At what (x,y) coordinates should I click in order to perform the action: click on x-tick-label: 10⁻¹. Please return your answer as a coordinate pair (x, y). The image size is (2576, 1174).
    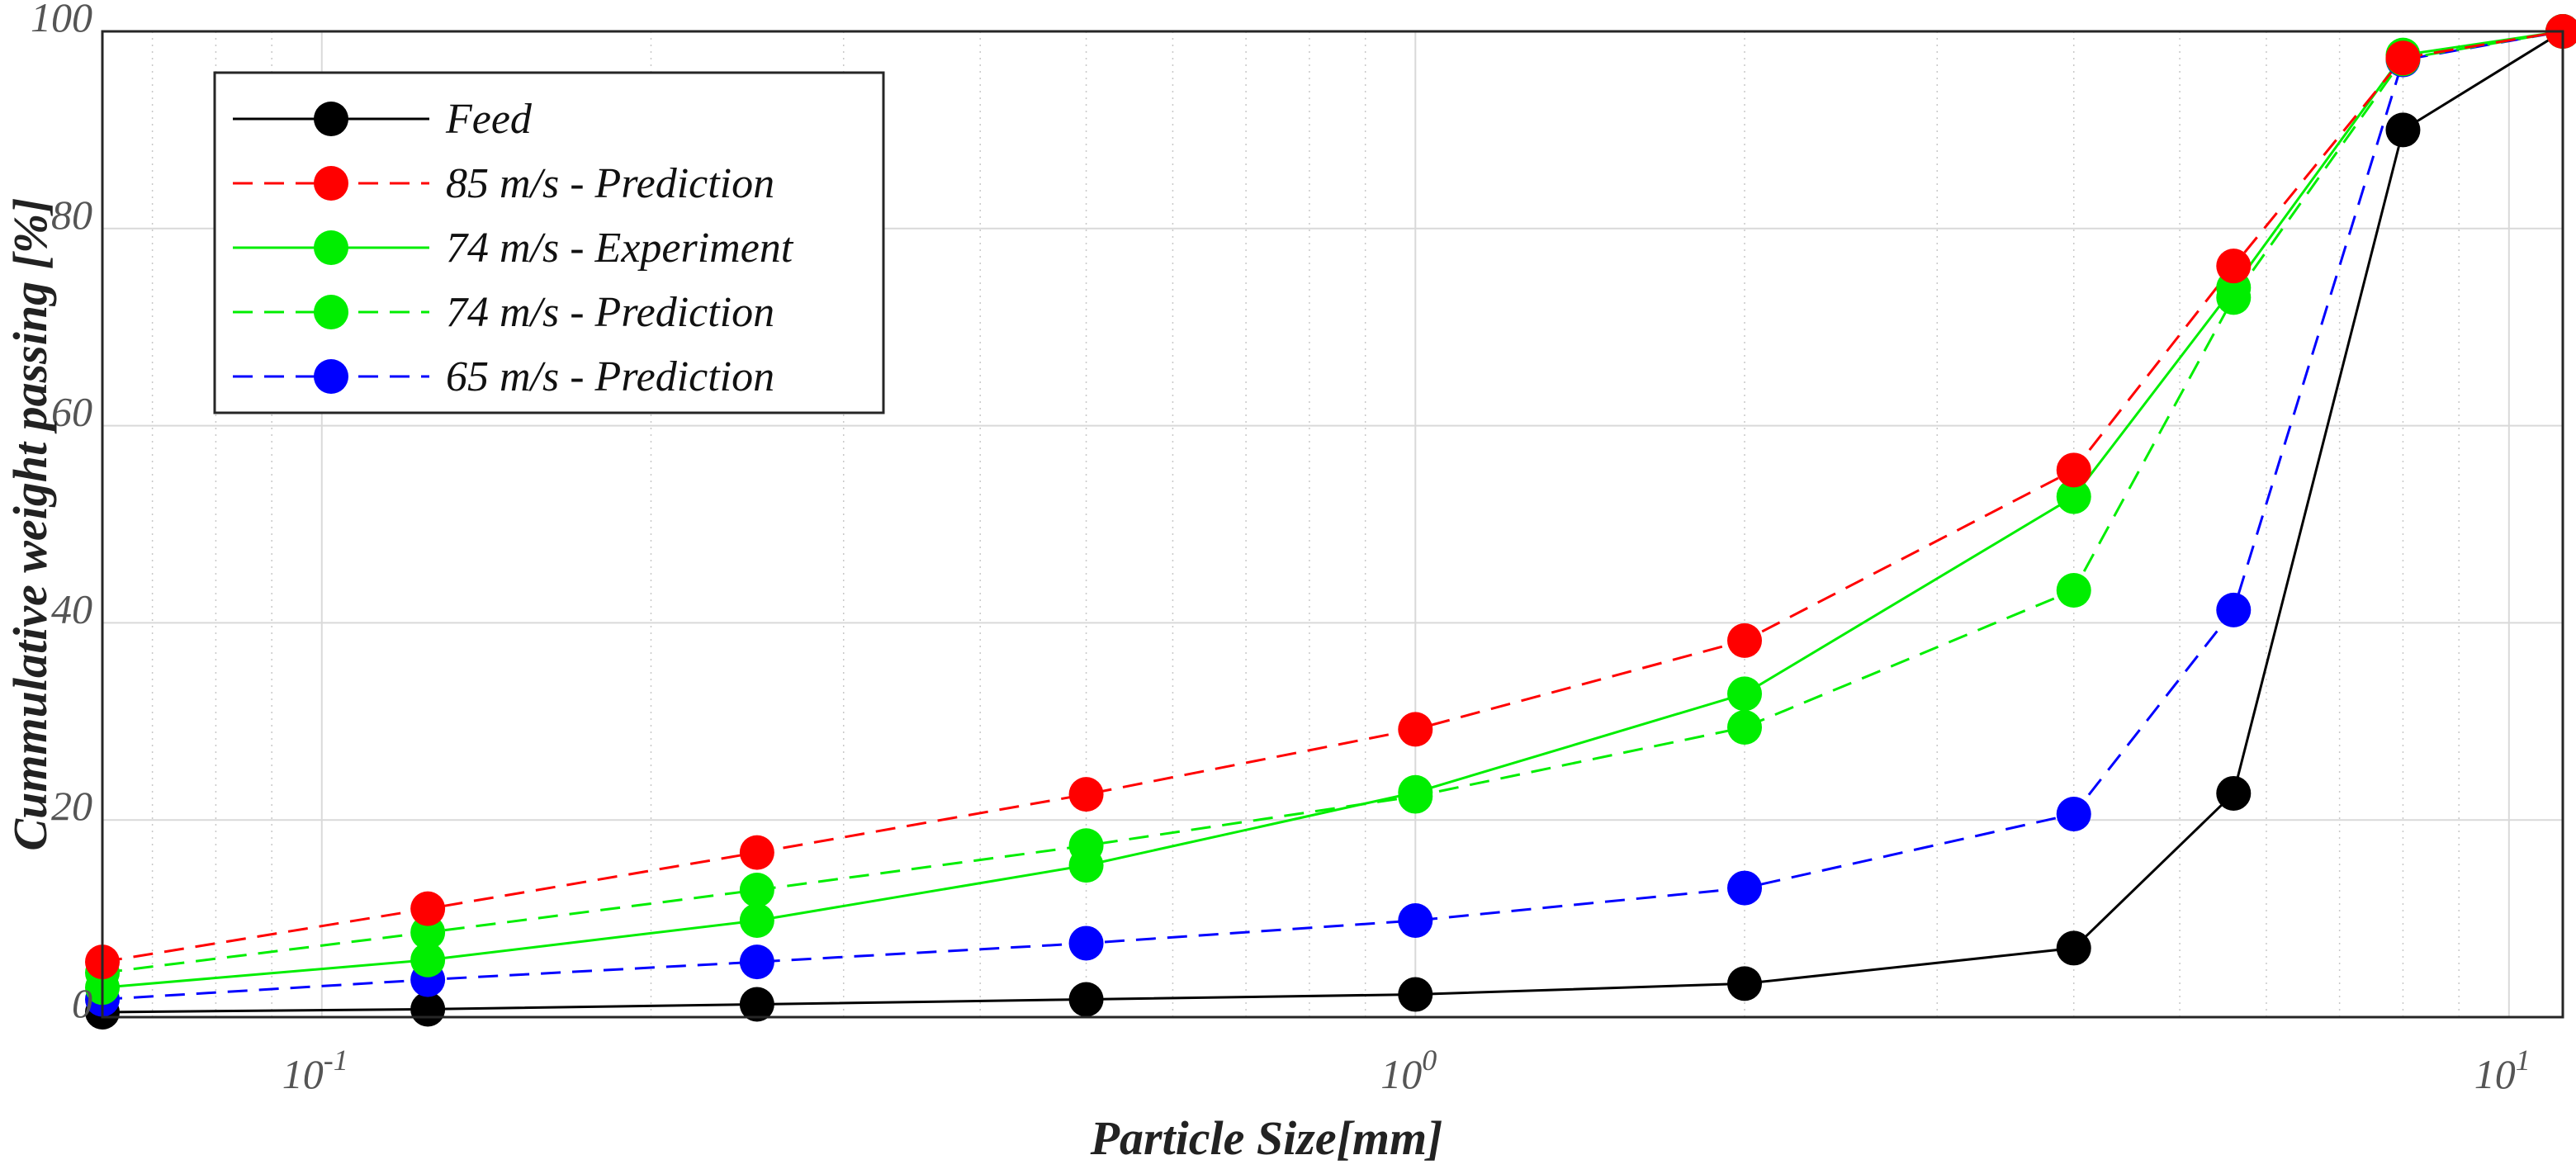
    Looking at the image, I should click on (315, 1070).